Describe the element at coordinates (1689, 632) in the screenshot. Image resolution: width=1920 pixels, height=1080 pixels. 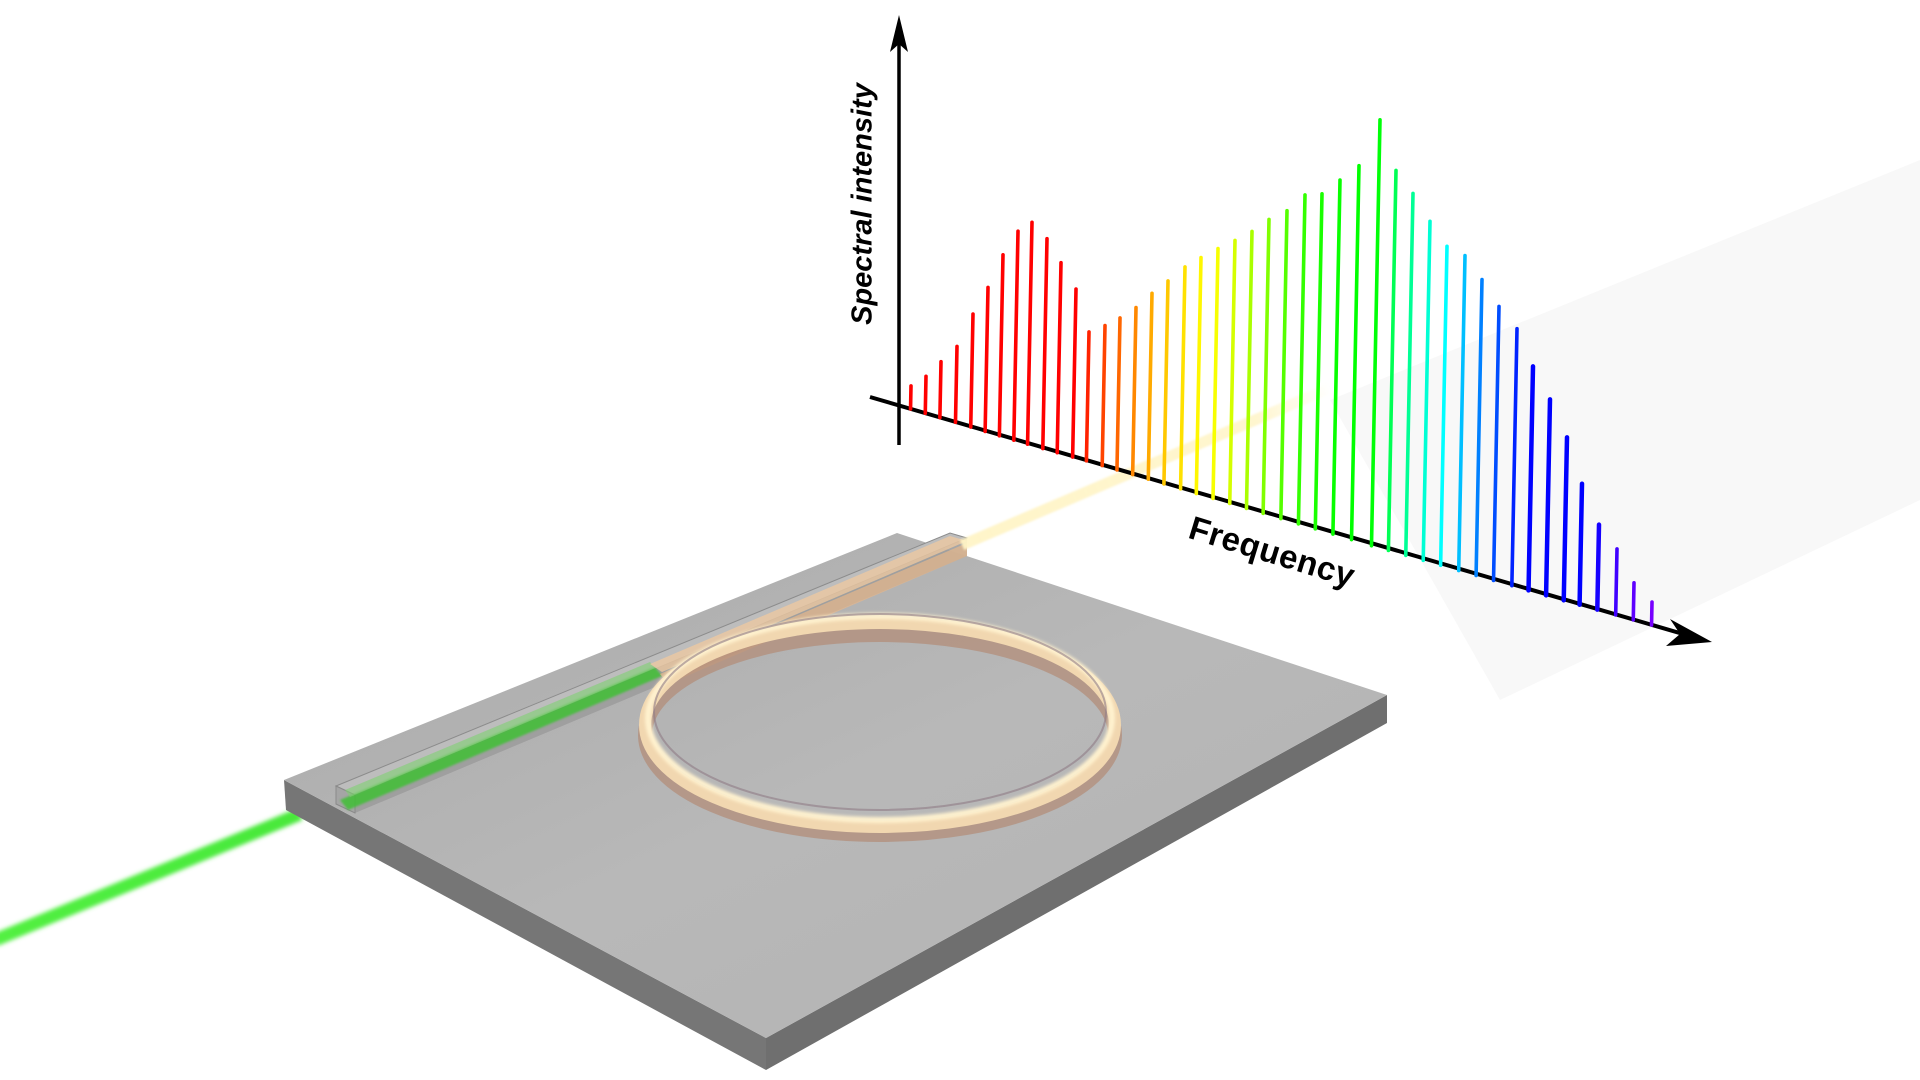
I see `x-axis-arrowhead-icon` at that location.